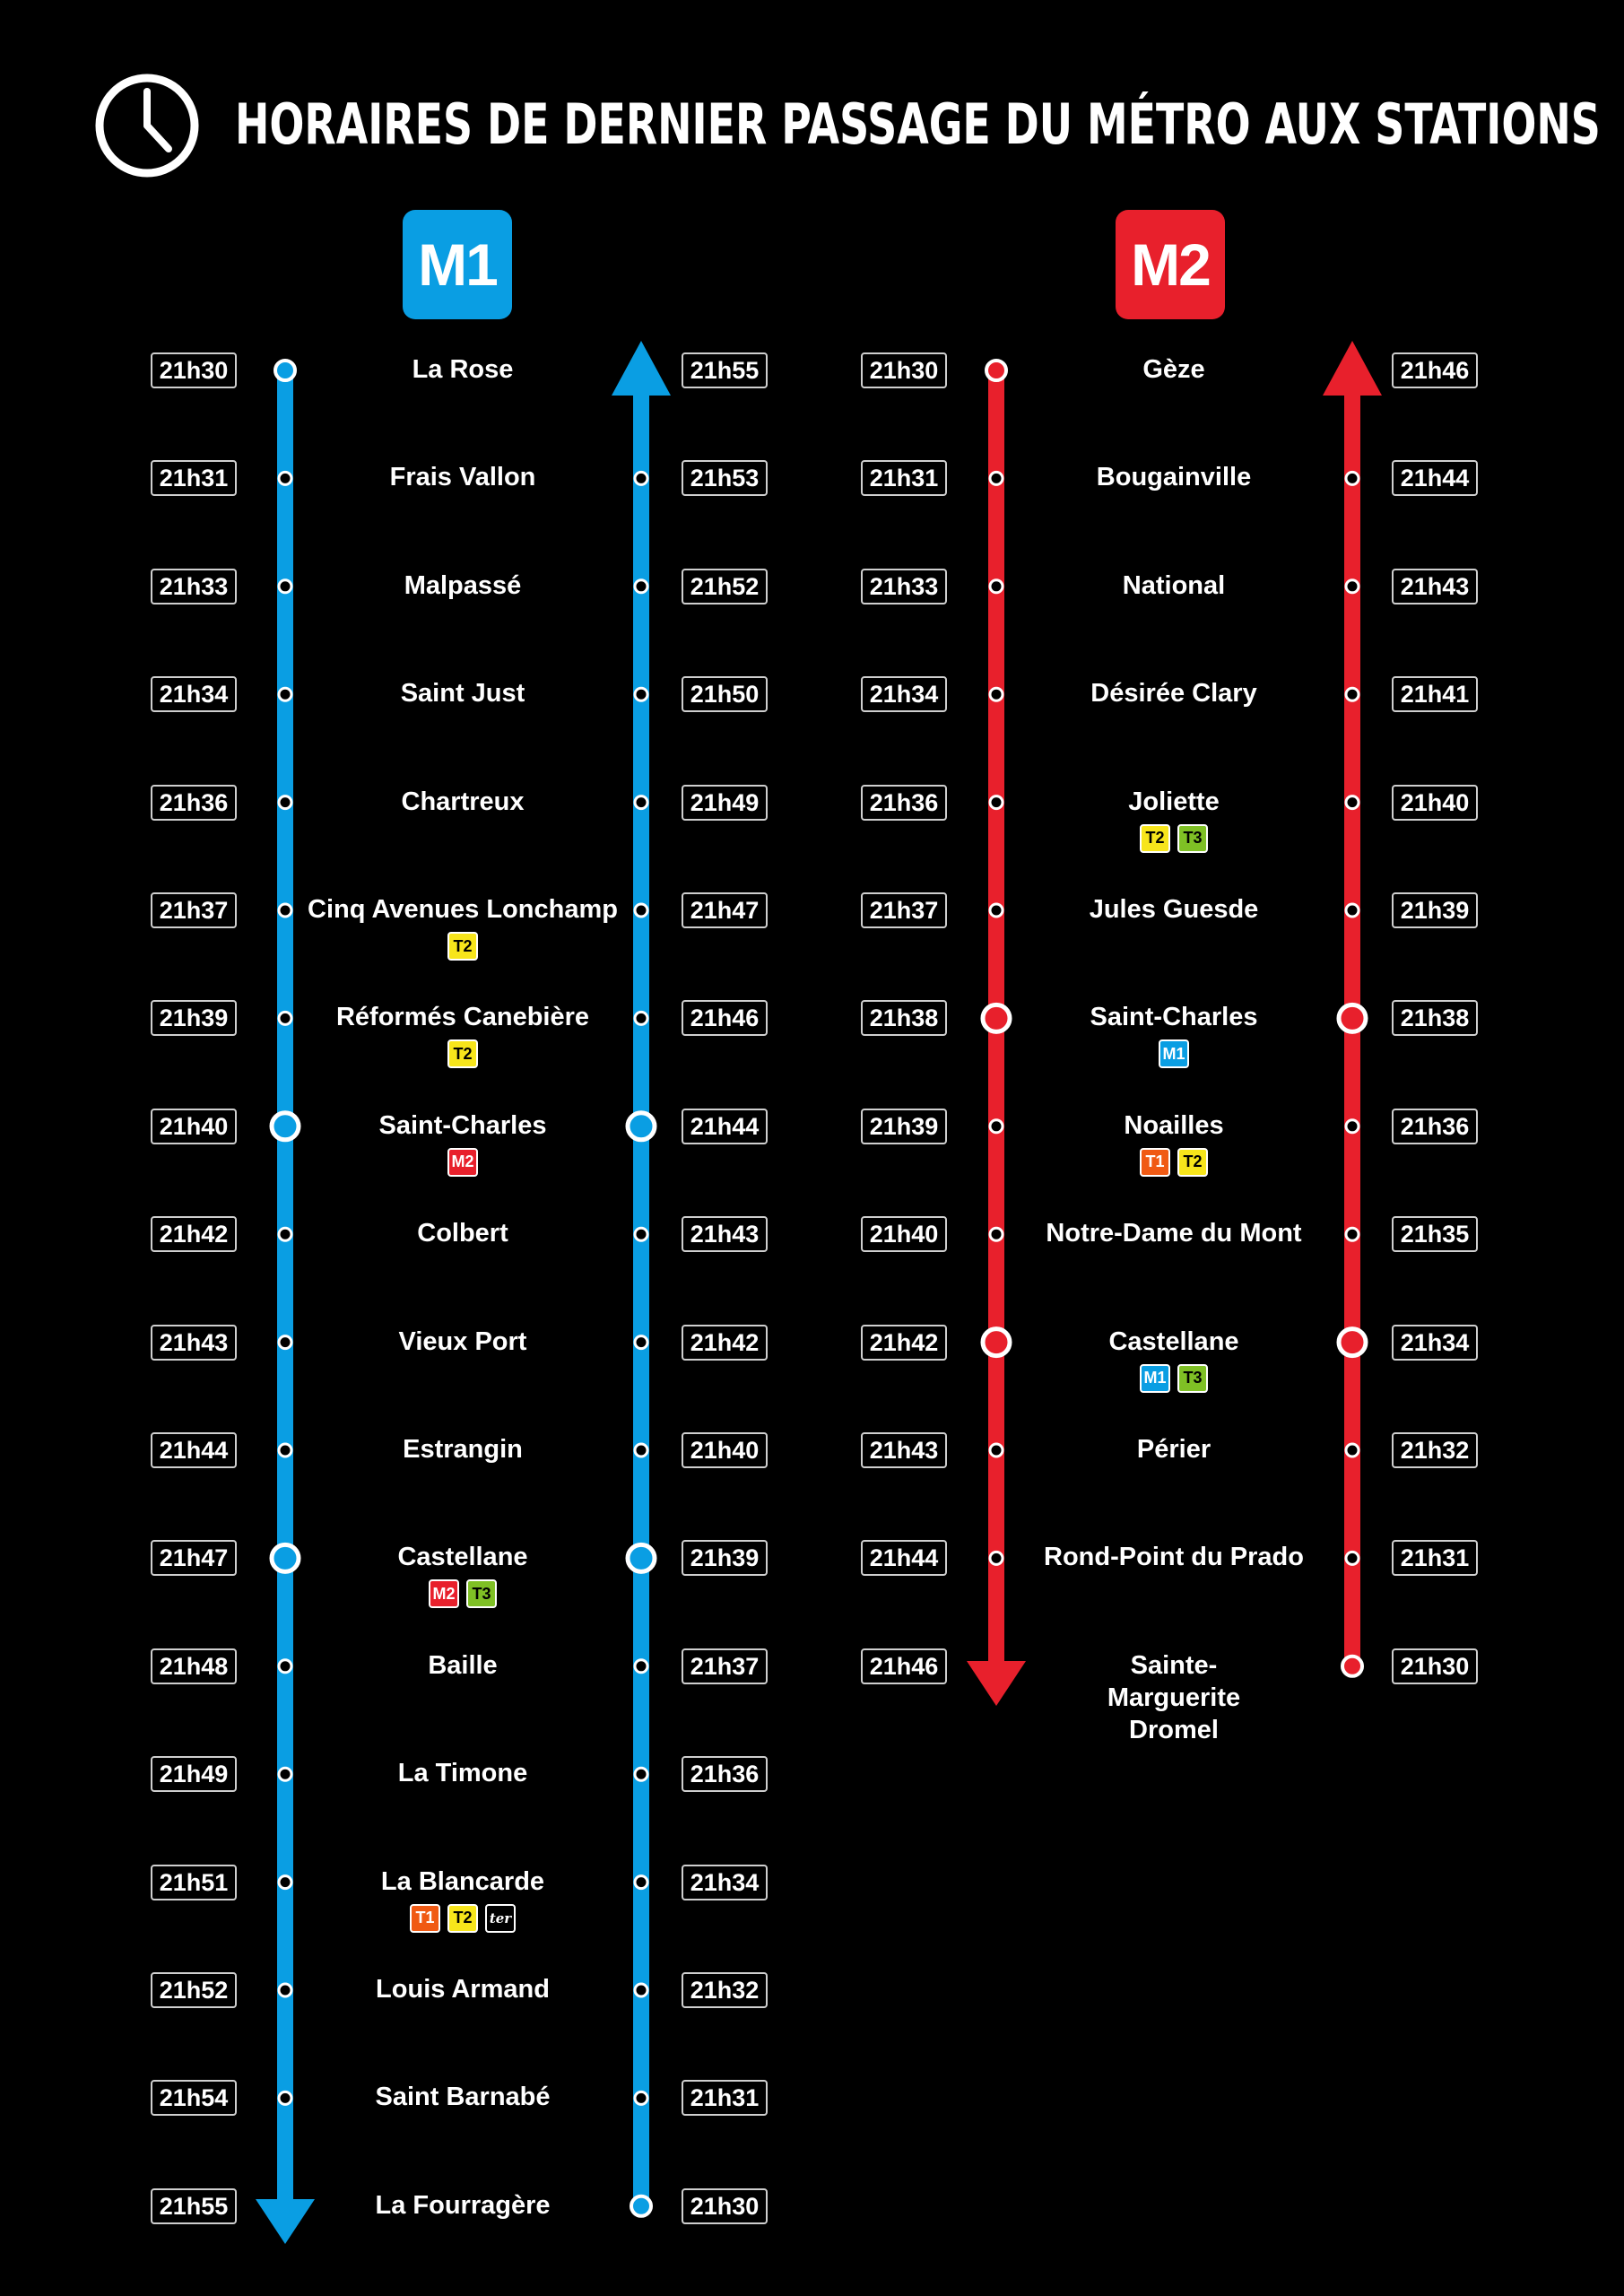 Image resolution: width=1624 pixels, height=2296 pixels. What do you see at coordinates (904, 1450) in the screenshot?
I see `departure-time: 21h43` at bounding box center [904, 1450].